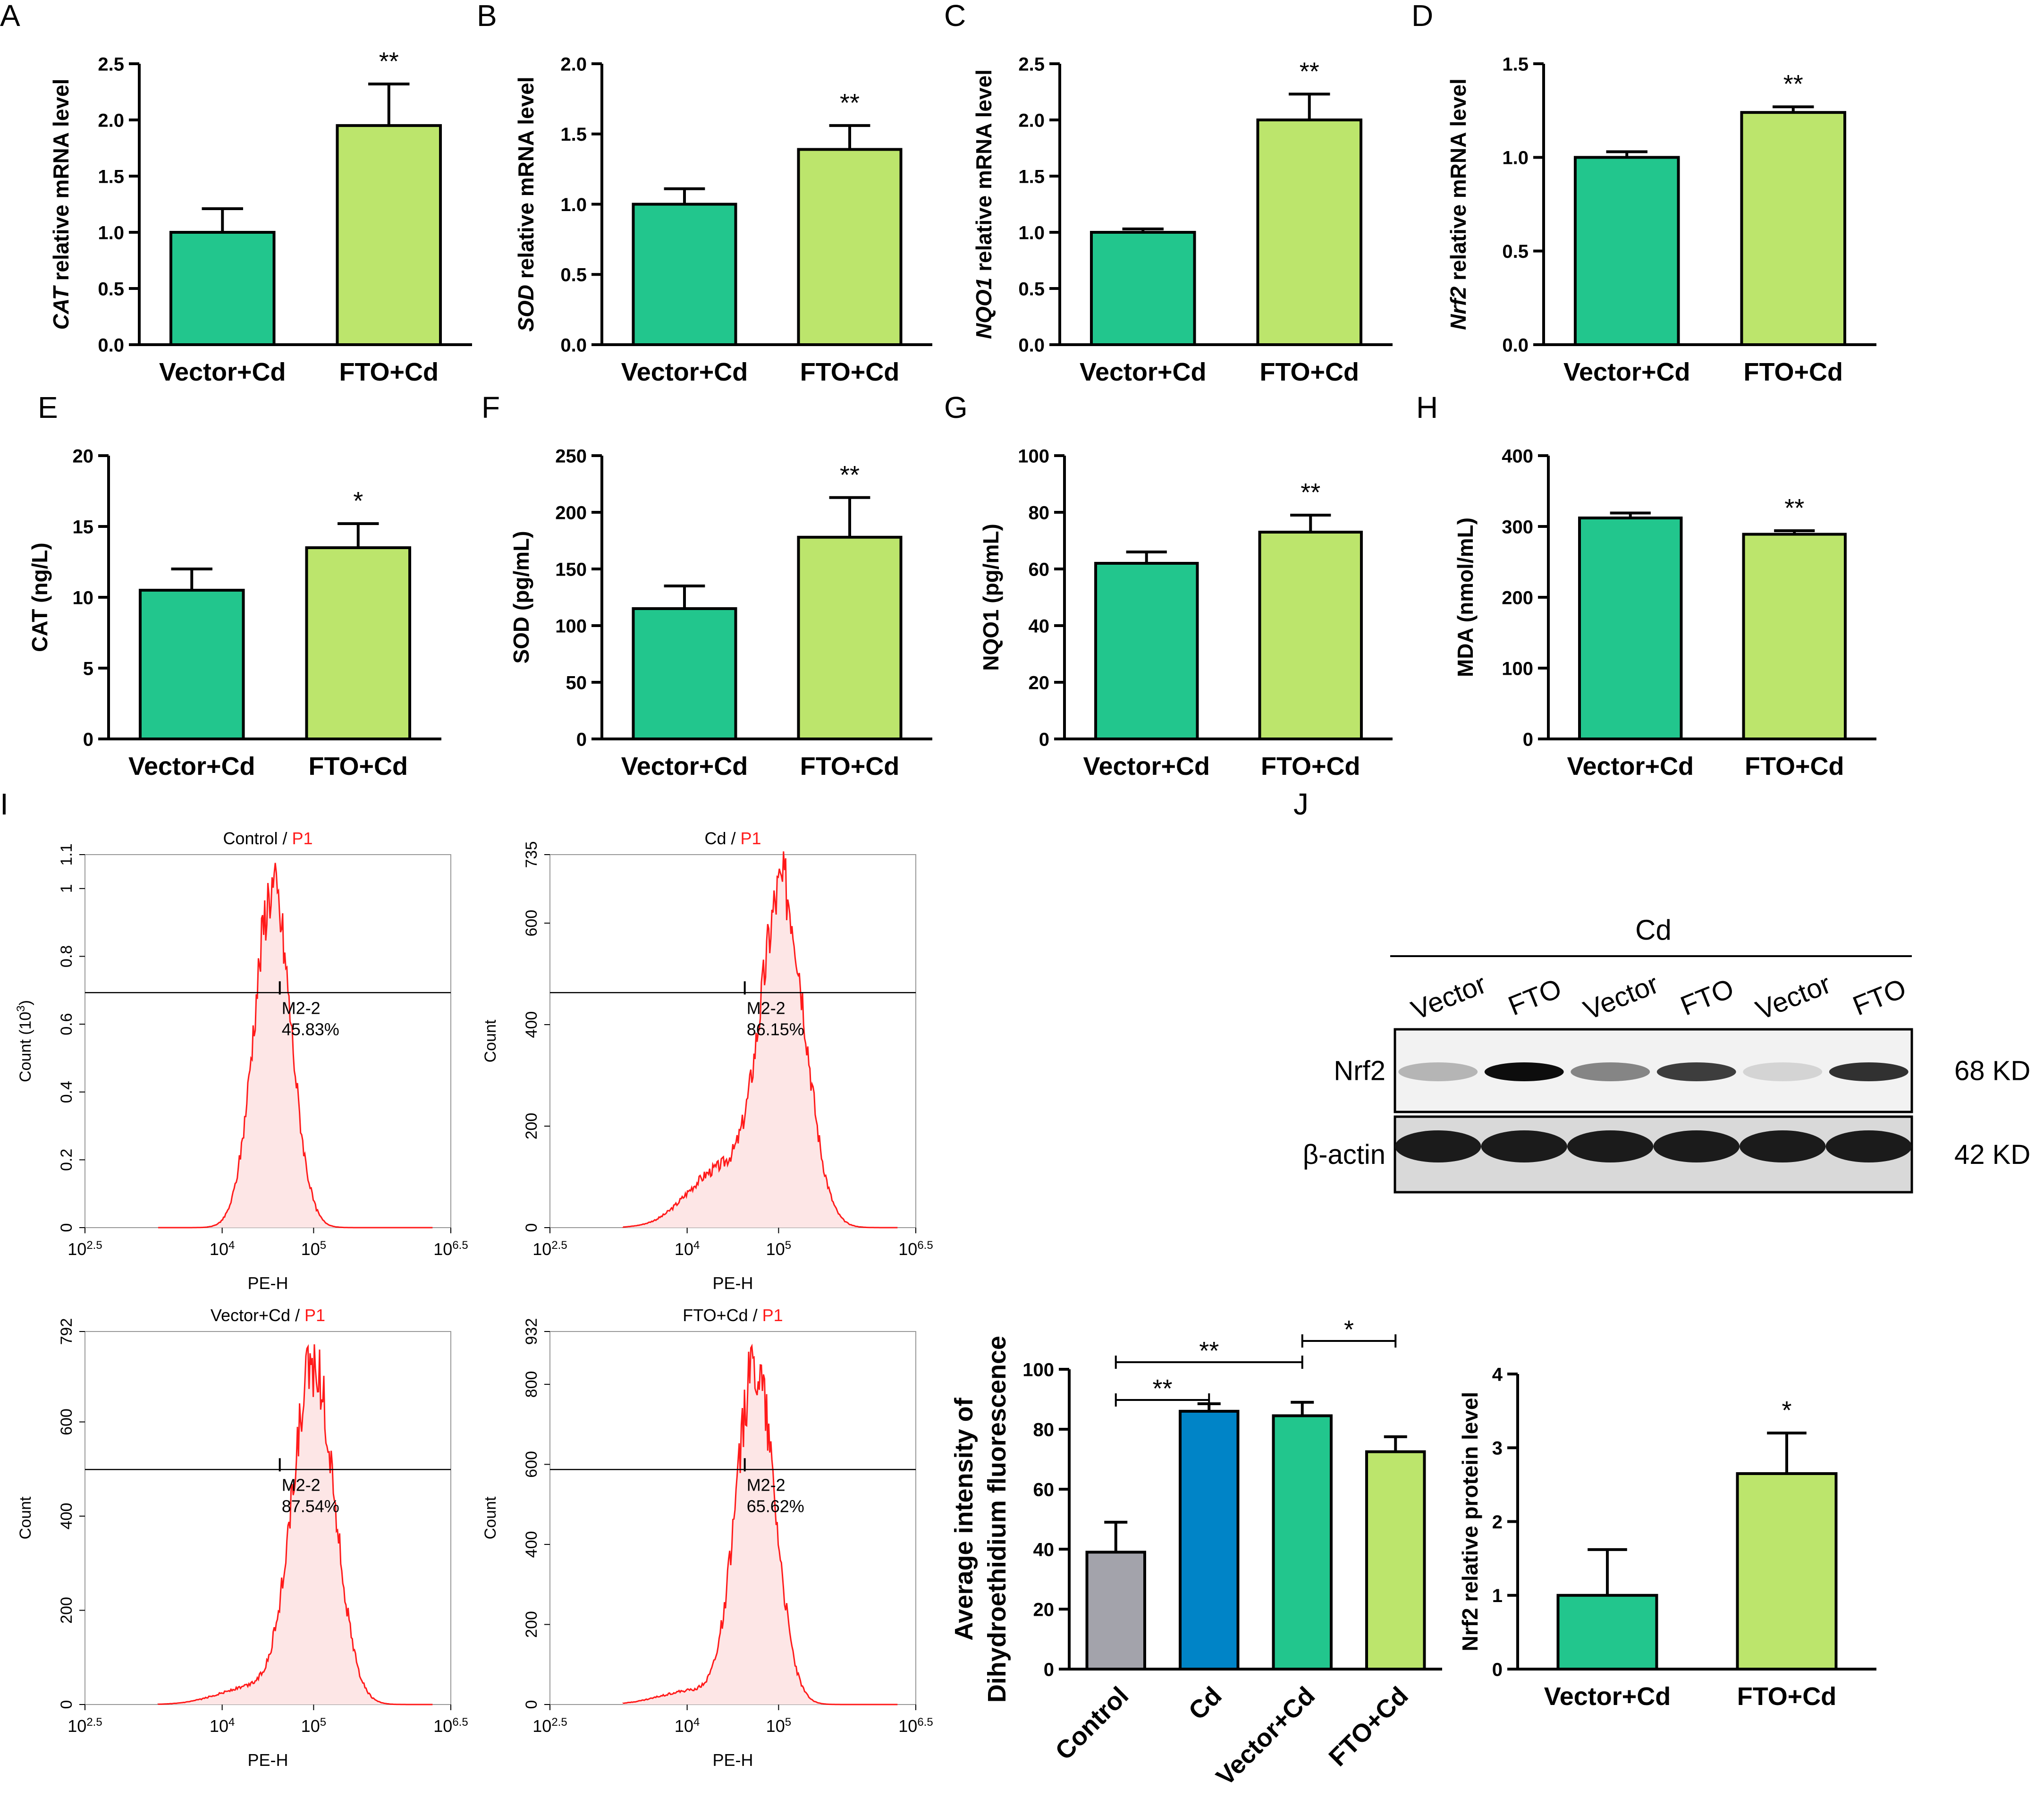 The image size is (2044, 1815). What do you see at coordinates (315, 1315) in the screenshot?
I see `histogram-title-gate: P1` at bounding box center [315, 1315].